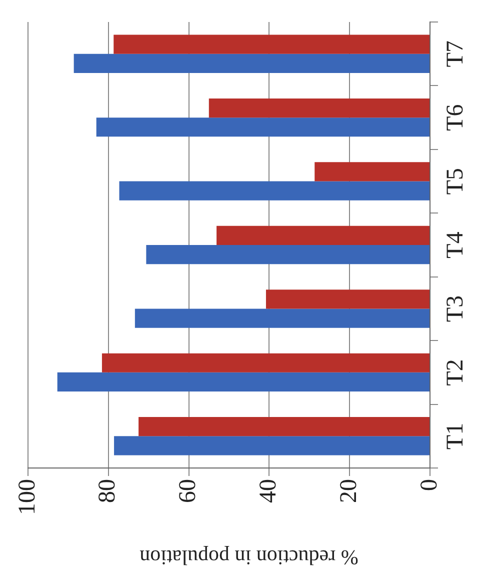  I want to click on x-tick-label: 60, so click(188, 491).